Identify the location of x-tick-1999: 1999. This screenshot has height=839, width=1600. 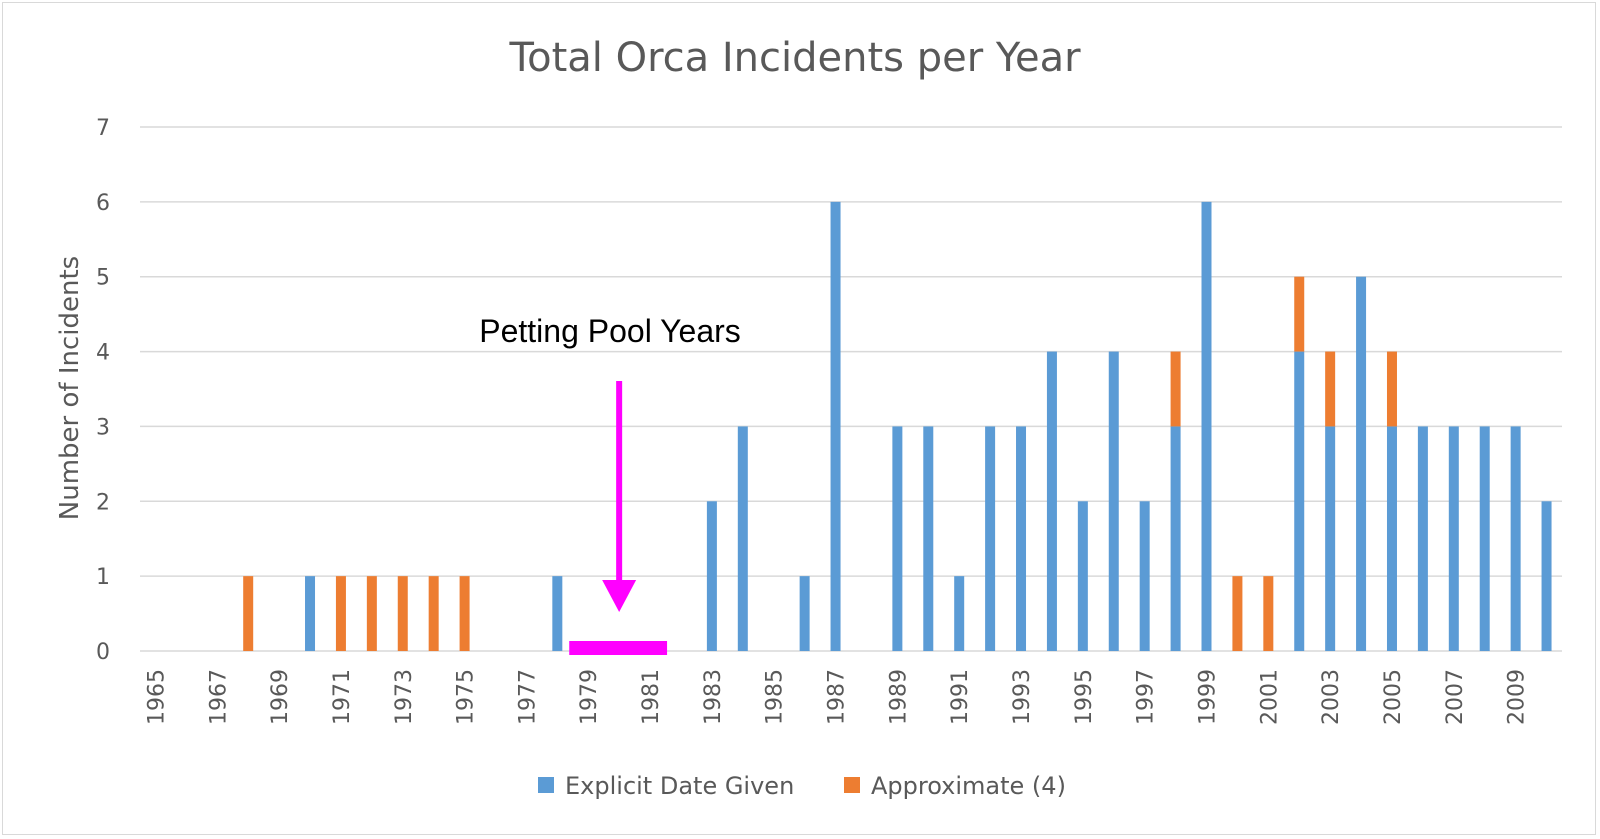
(1208, 697).